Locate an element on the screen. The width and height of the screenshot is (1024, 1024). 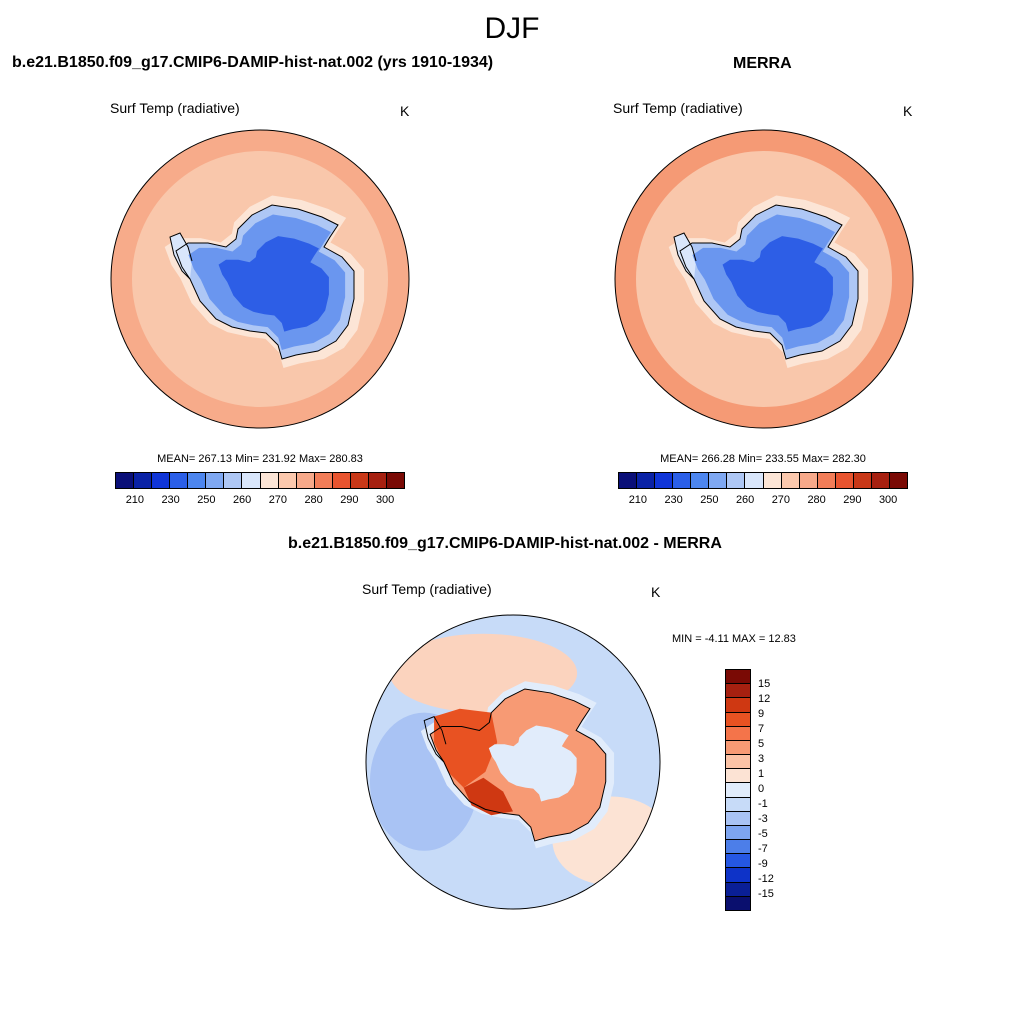
panel-1-stats: MEAN= 267.13 Min= 231.92 Max= 280.83 is located at coordinates (260, 459).